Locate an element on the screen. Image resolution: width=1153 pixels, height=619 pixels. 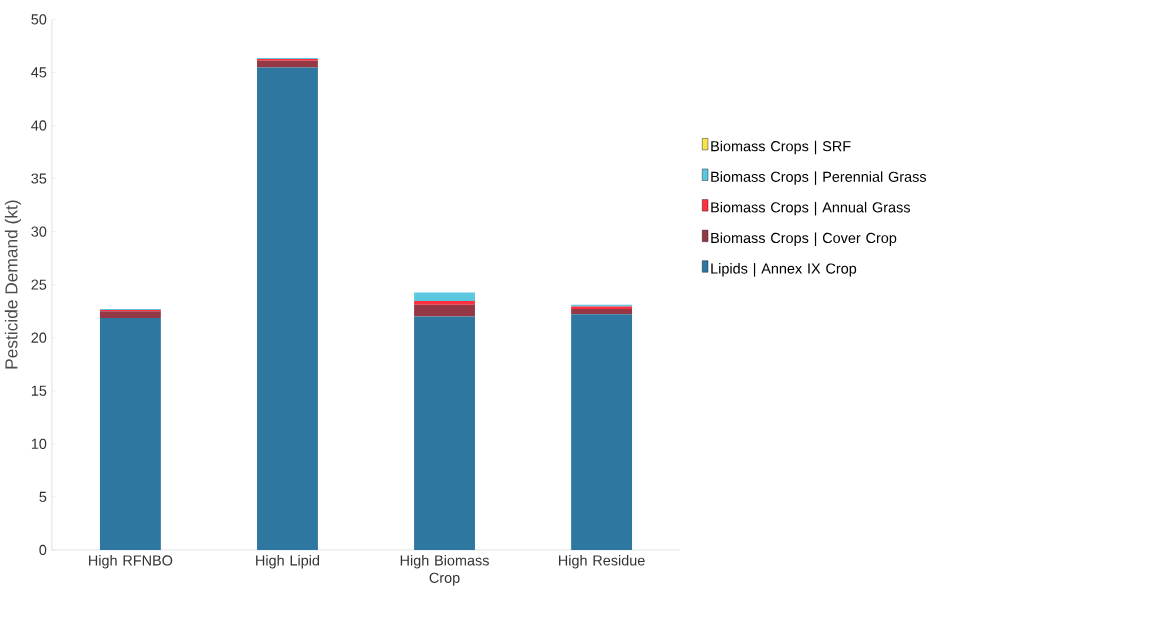
x-tick-label: High Lipid is located at coordinates (288, 562).